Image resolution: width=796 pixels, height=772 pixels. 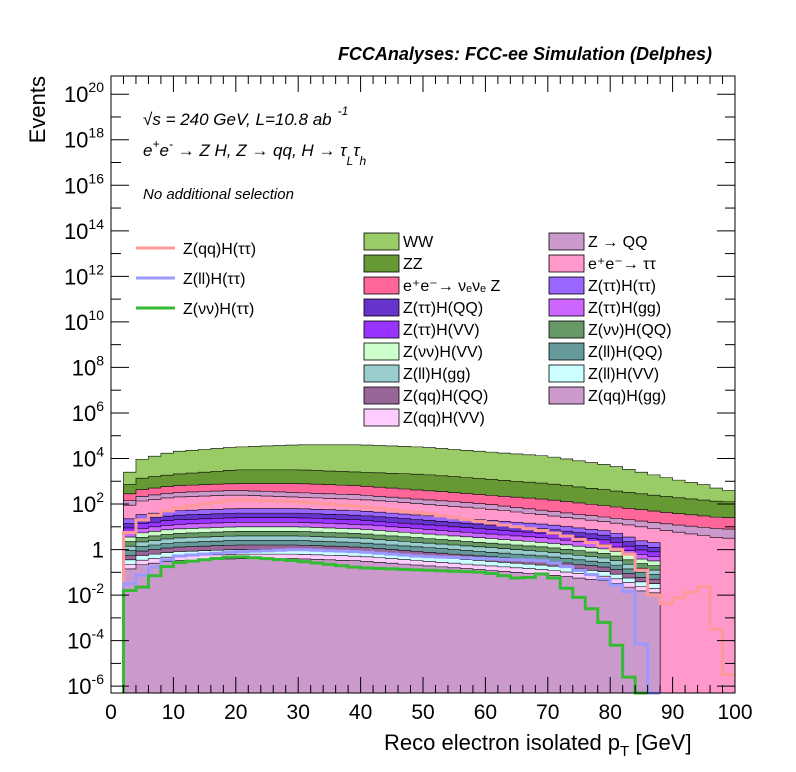 What do you see at coordinates (84, 321) in the screenshot?
I see `y-tick-label-10: 10¹⁰` at bounding box center [84, 321].